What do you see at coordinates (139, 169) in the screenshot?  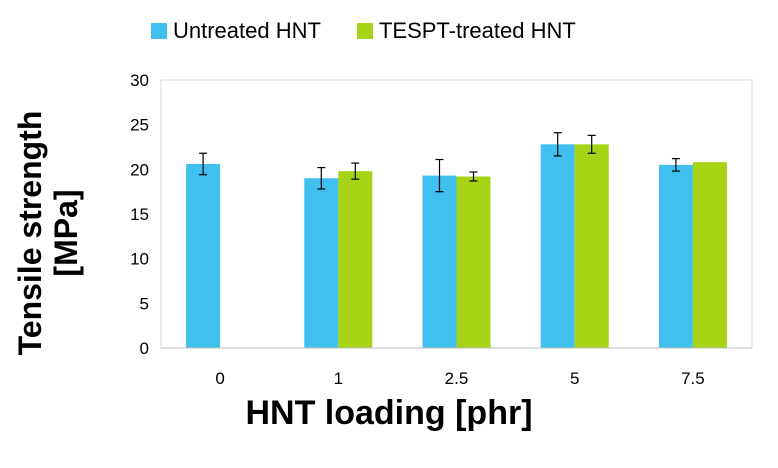 I see `y-tick-label: 20` at bounding box center [139, 169].